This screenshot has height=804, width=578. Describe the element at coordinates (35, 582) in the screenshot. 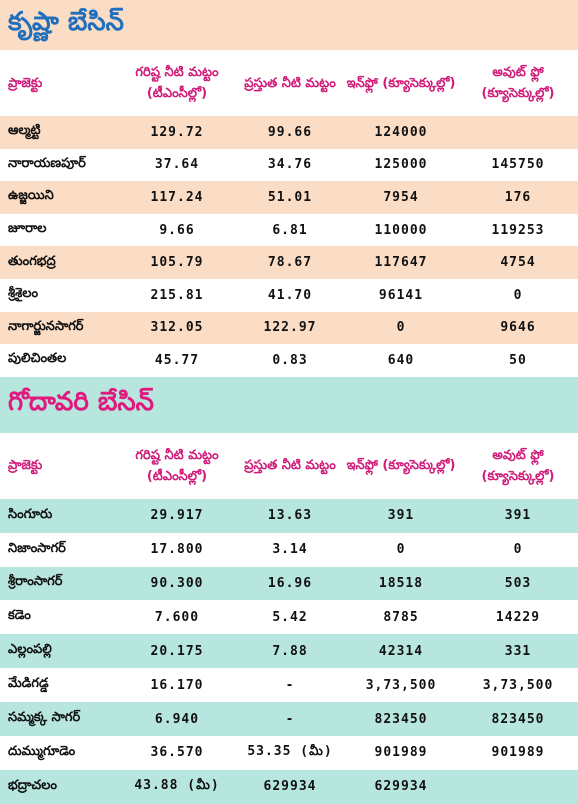

I see `cell-project-name: శ్రీరాంసాగర్` at that location.